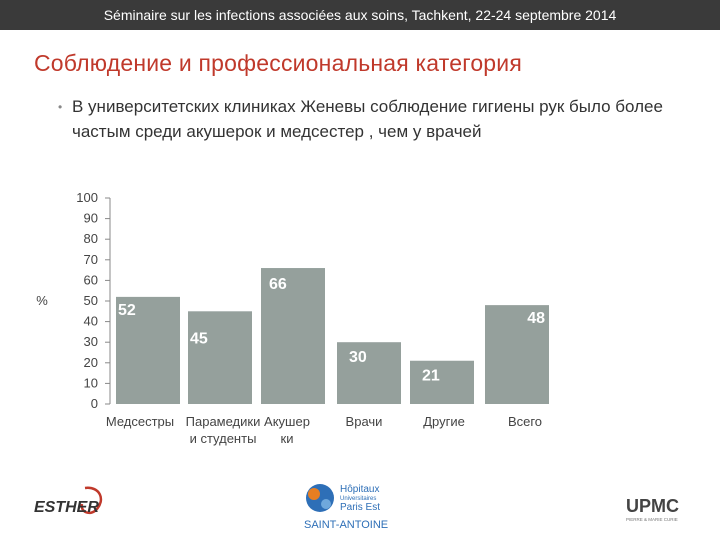  I want to click on svg-text: Paris Est, so click(360, 507).